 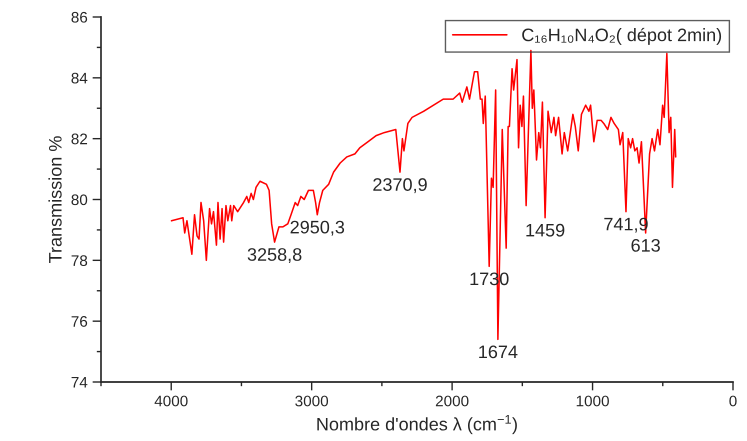 What do you see at coordinates (498, 351) in the screenshot?
I see `annotation: 1674` at bounding box center [498, 351].